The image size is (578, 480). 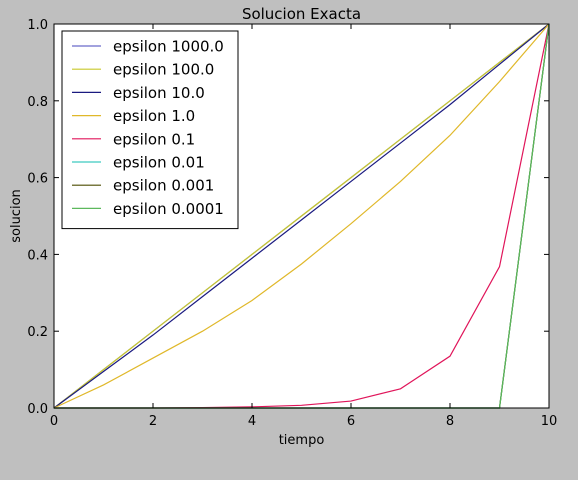 I want to click on y-tick-label: 1.0, so click(x=37, y=25).